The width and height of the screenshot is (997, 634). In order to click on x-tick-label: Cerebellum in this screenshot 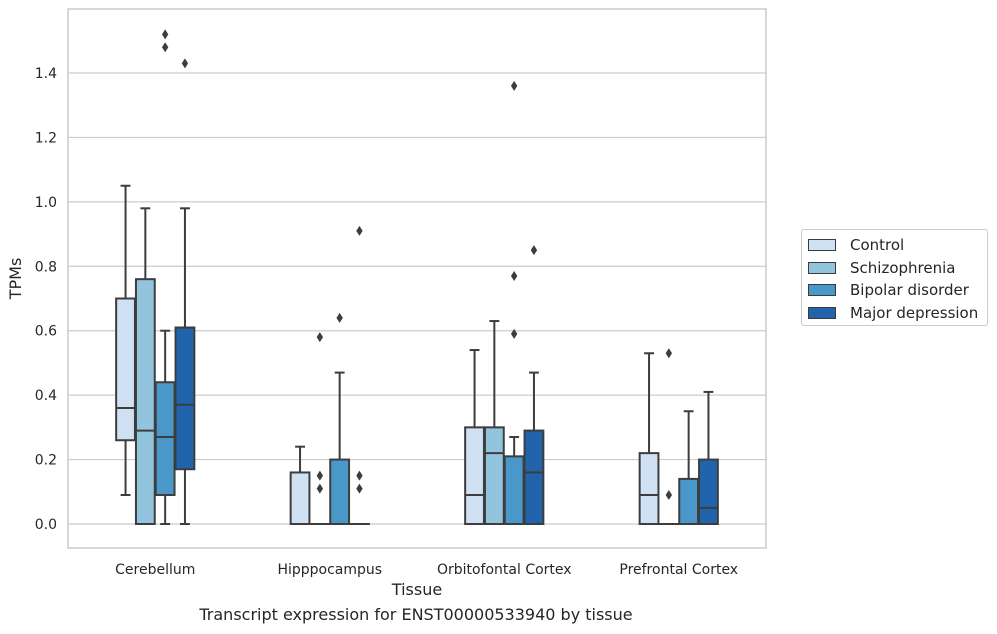, I will do `click(155, 570)`.